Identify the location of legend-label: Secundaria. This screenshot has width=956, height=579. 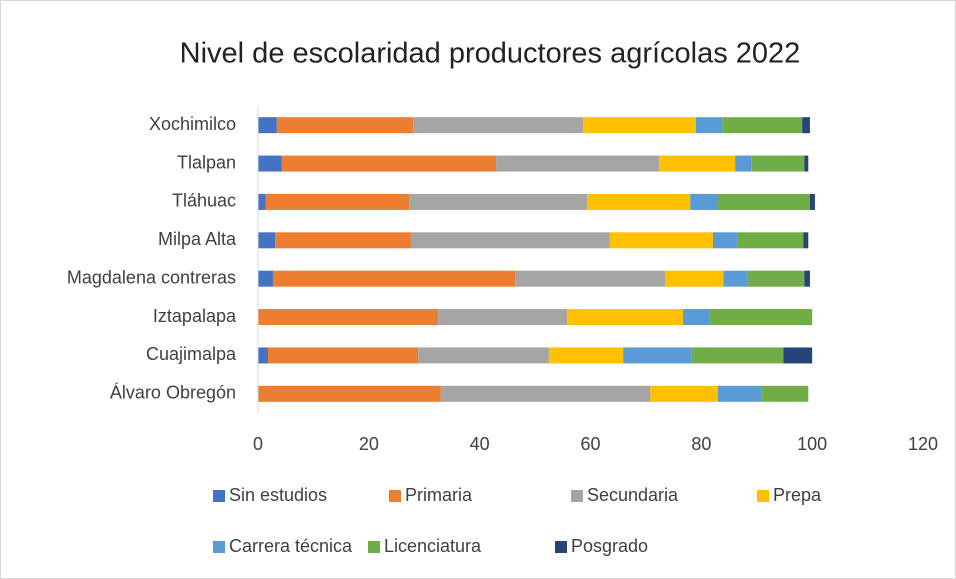
(633, 495).